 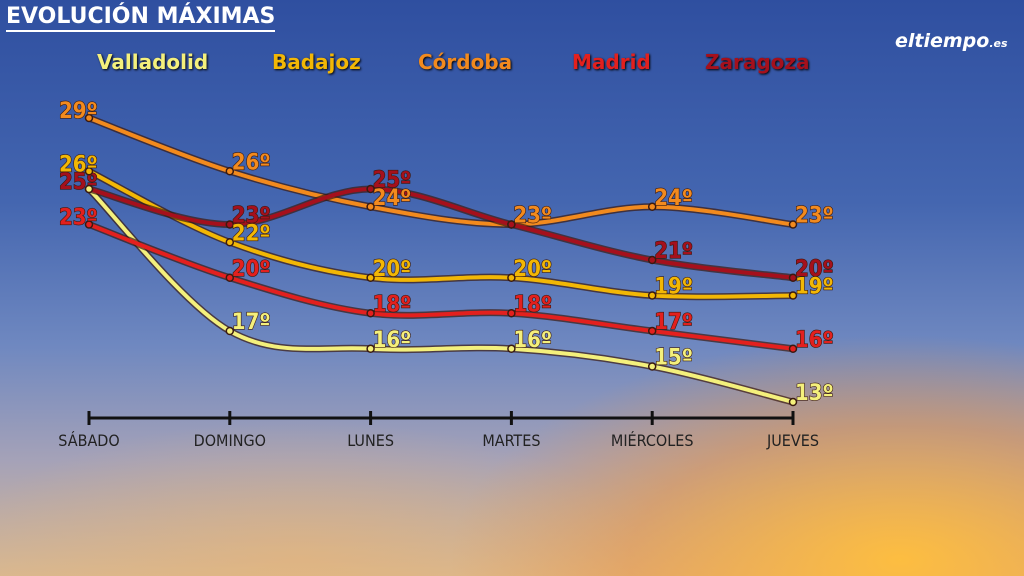 I want to click on data-label: 15º, so click(x=673, y=358).